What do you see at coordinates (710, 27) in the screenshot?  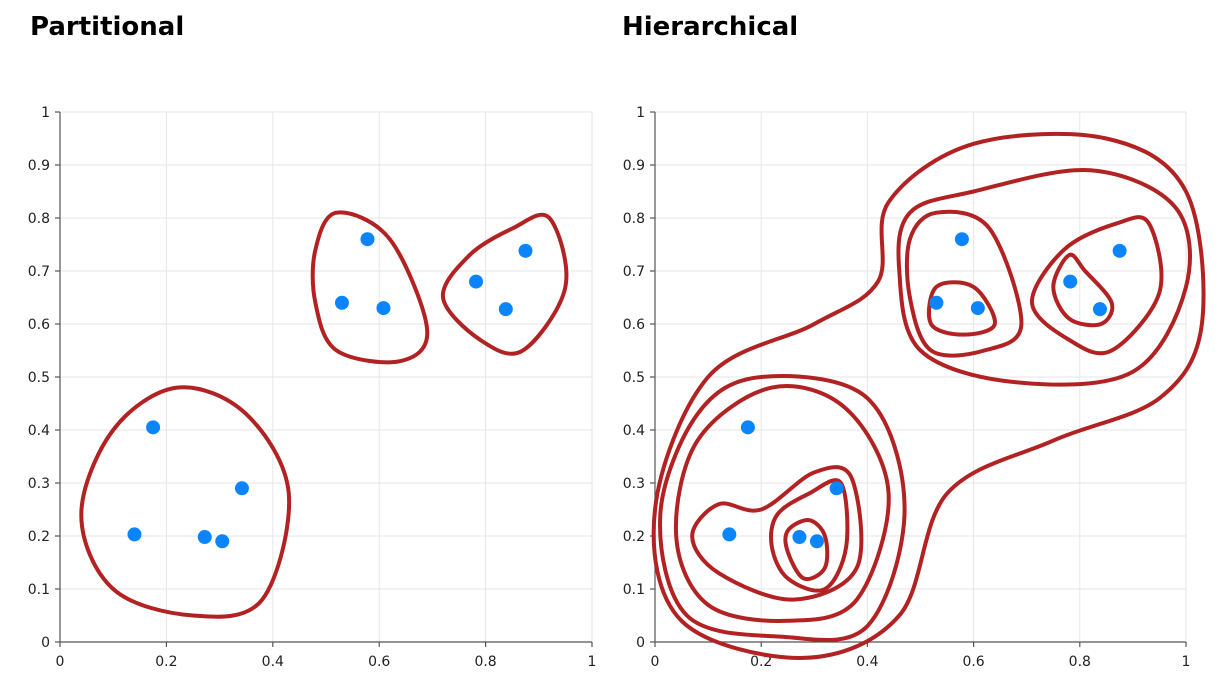 I see `panel-title-hierarchical: Hierarchical` at bounding box center [710, 27].